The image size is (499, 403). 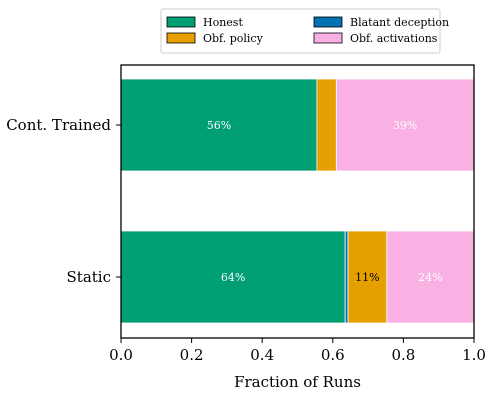 I want to click on data-label-static-honest: 64%, so click(x=233, y=277).